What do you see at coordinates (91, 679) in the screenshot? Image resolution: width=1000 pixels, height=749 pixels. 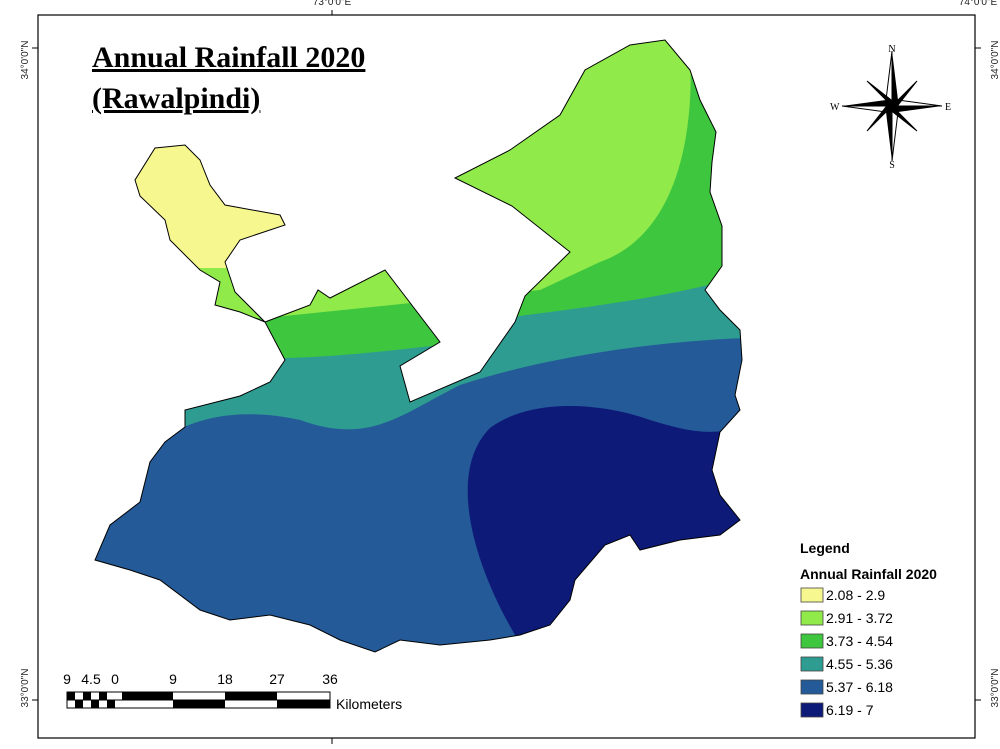 I see `scale-label: 4.5` at bounding box center [91, 679].